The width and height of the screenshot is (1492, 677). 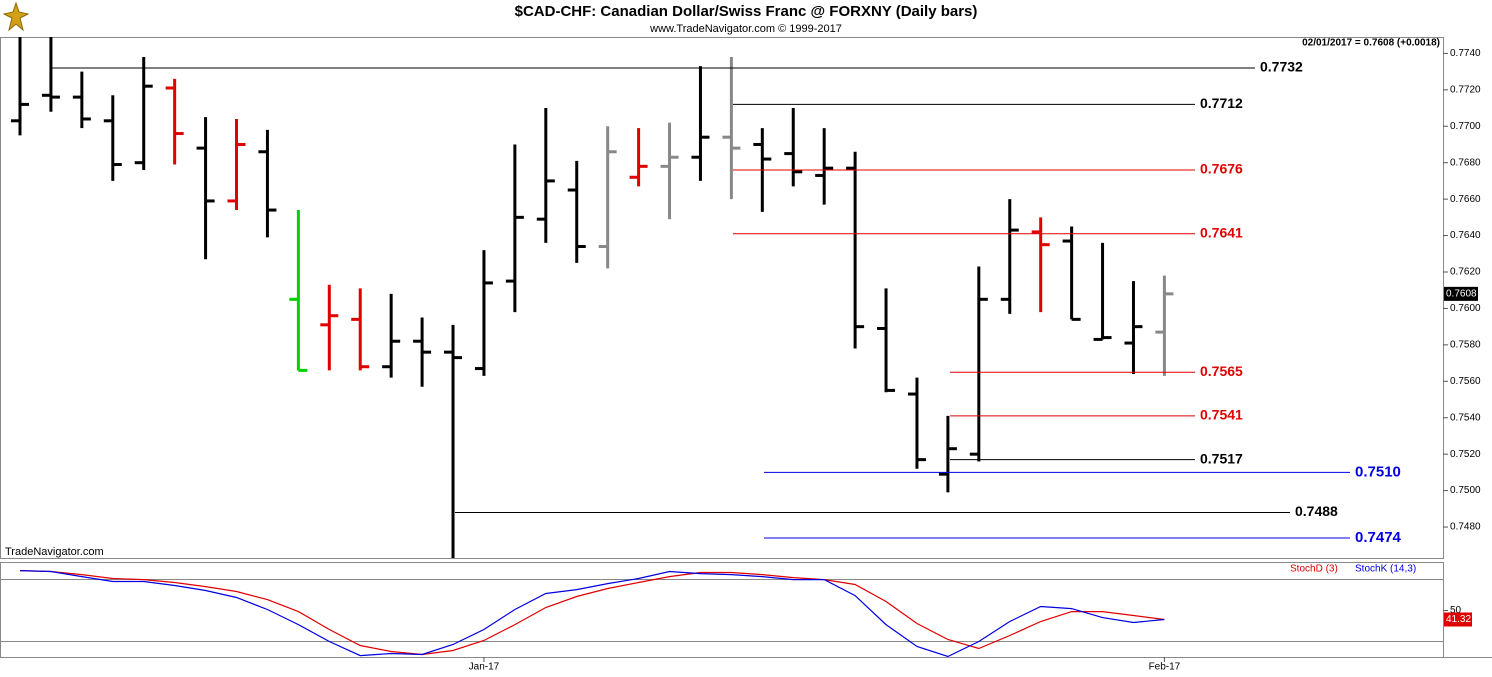 What do you see at coordinates (1465, 454) in the screenshot?
I see `y-tick-label: 0.7520` at bounding box center [1465, 454].